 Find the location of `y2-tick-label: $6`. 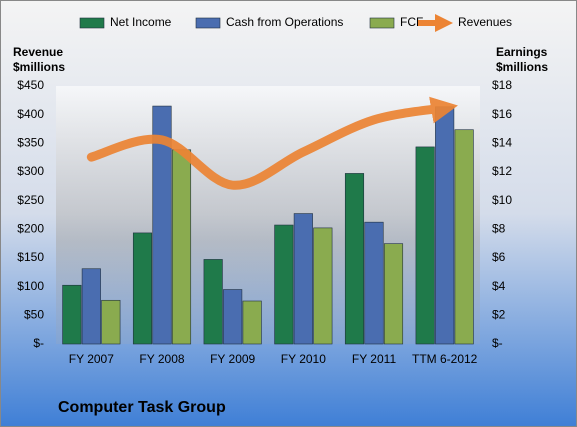

y2-tick-label: $6 is located at coordinates (499, 257).